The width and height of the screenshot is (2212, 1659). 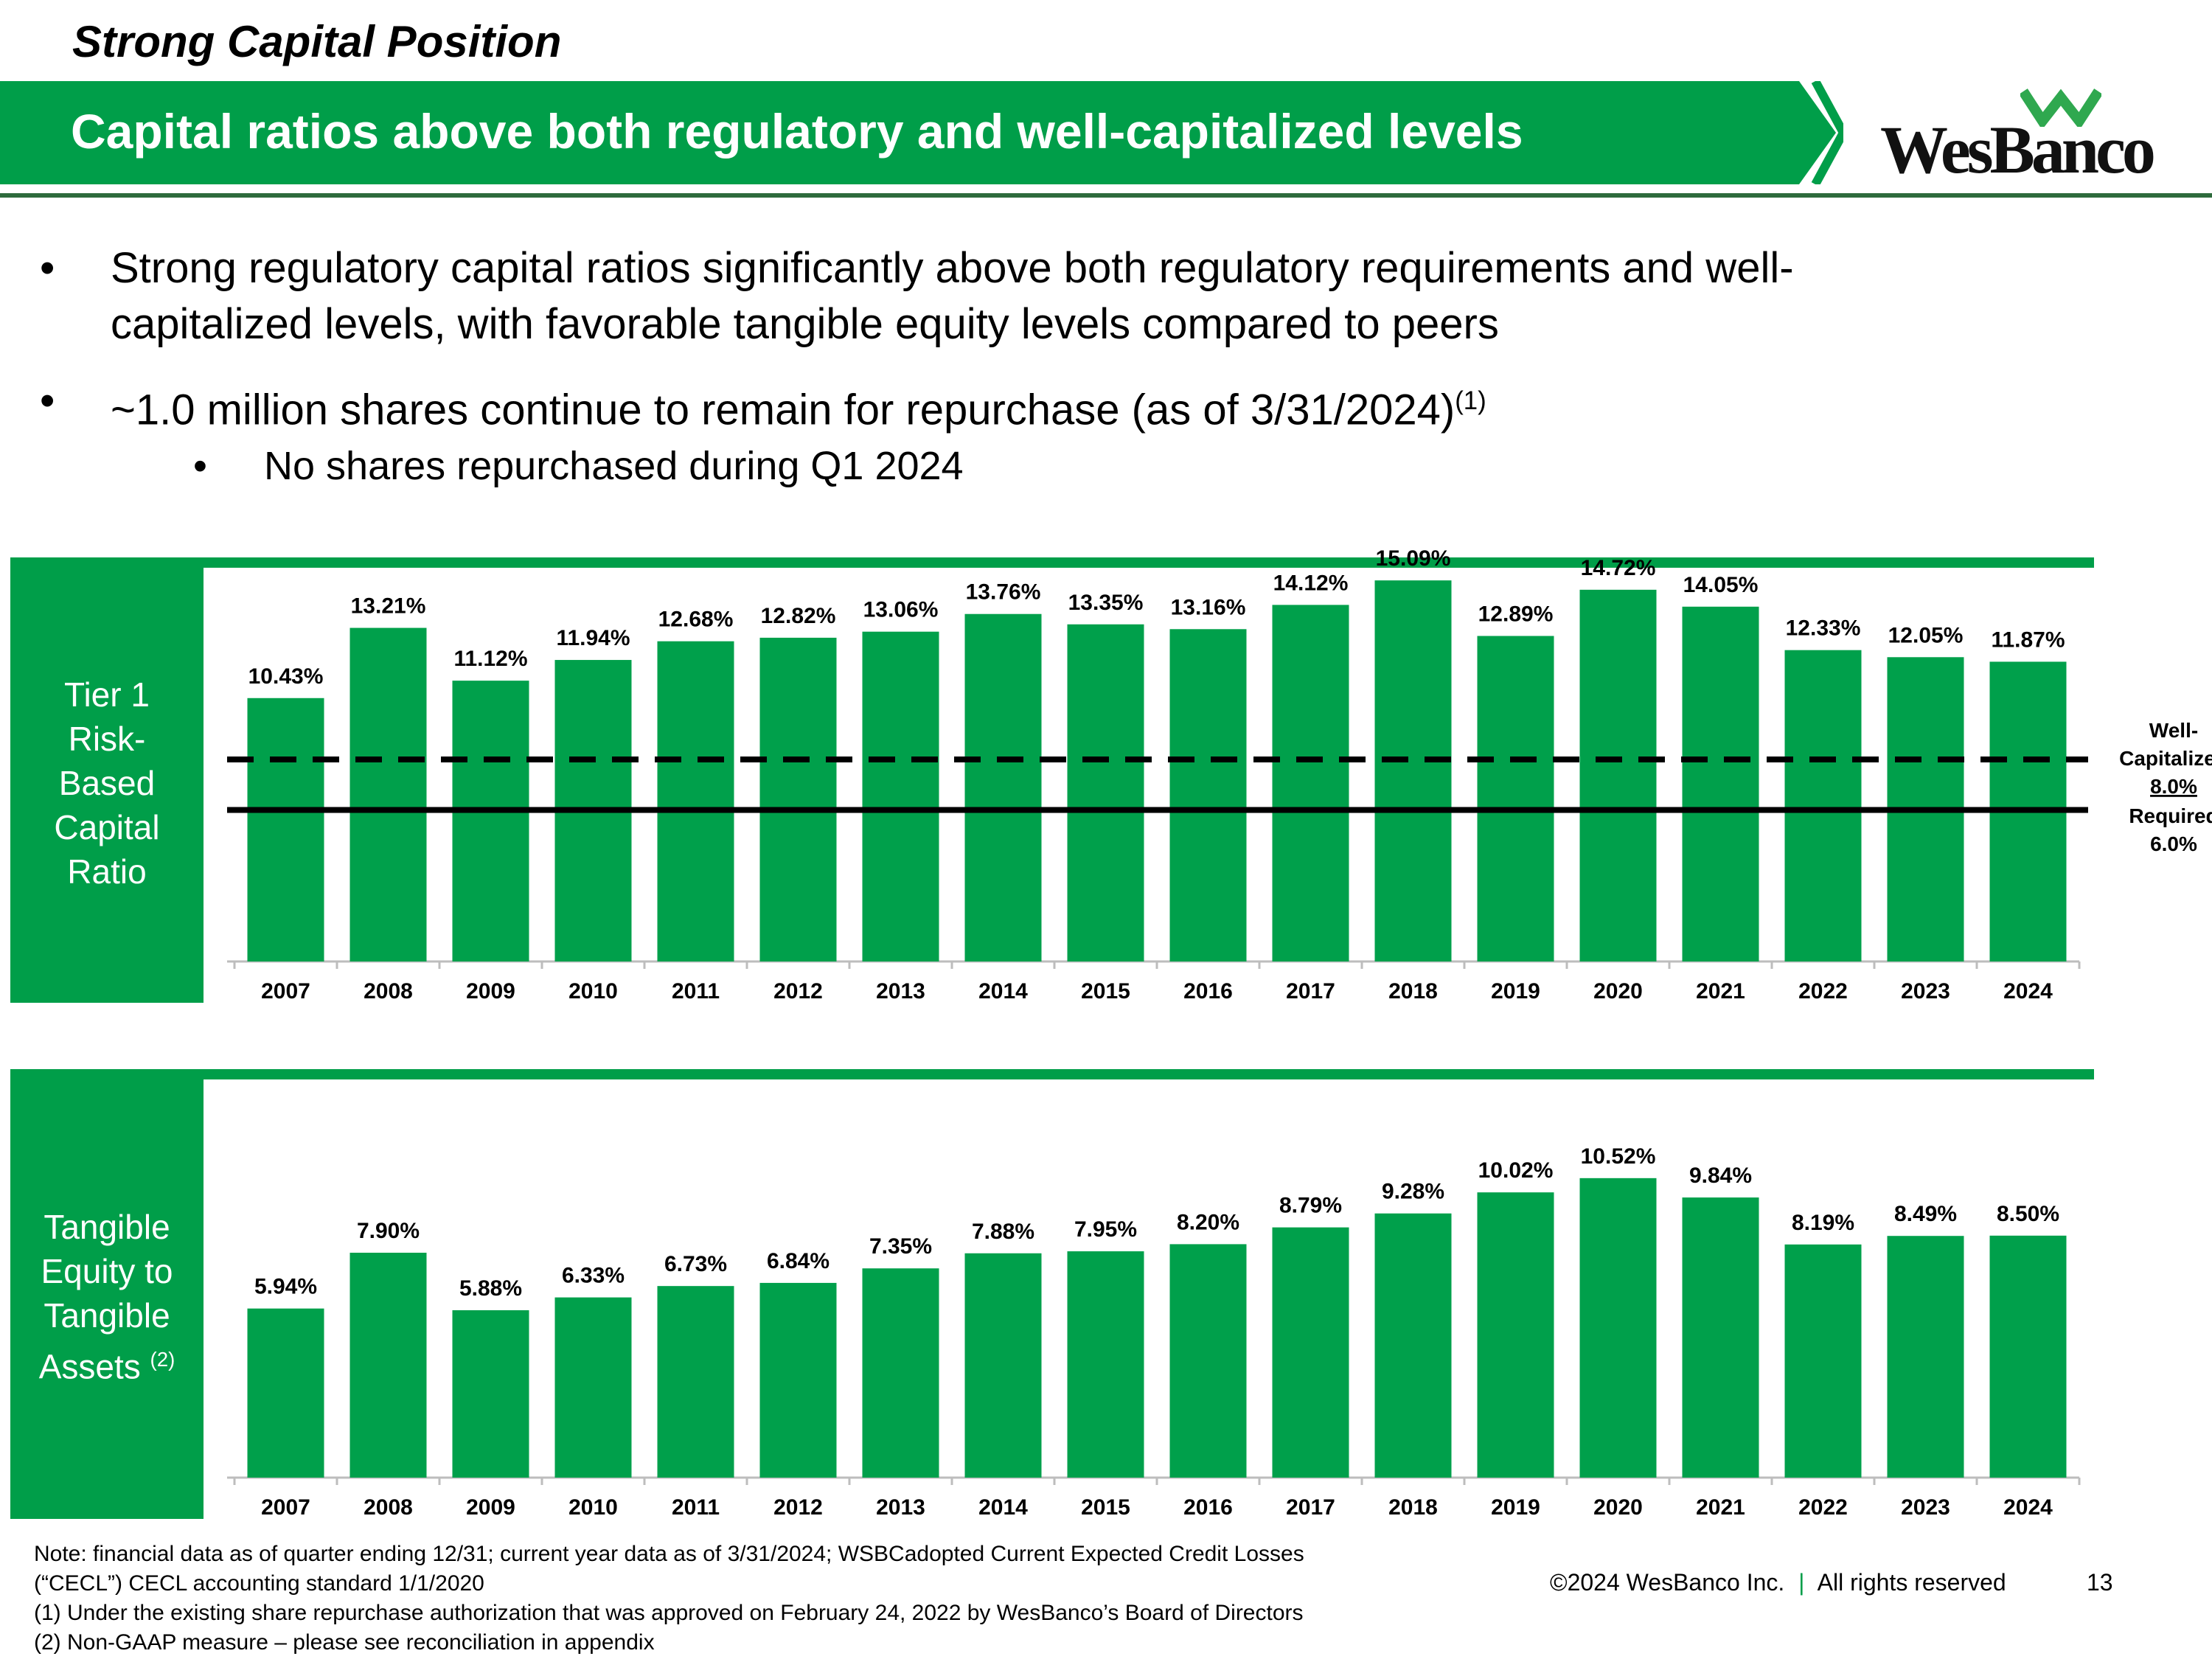 I want to click on tick-label: 2014, so click(x=1003, y=991).